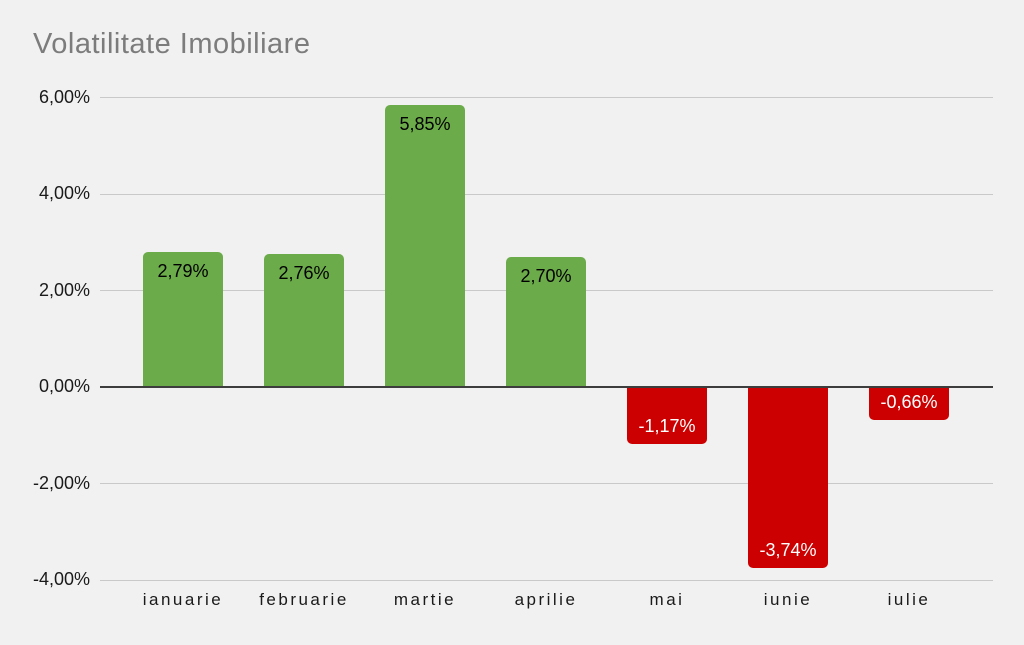 Image resolution: width=1024 pixels, height=645 pixels. I want to click on x-tick-label-aprilie: aprilie, so click(546, 599).